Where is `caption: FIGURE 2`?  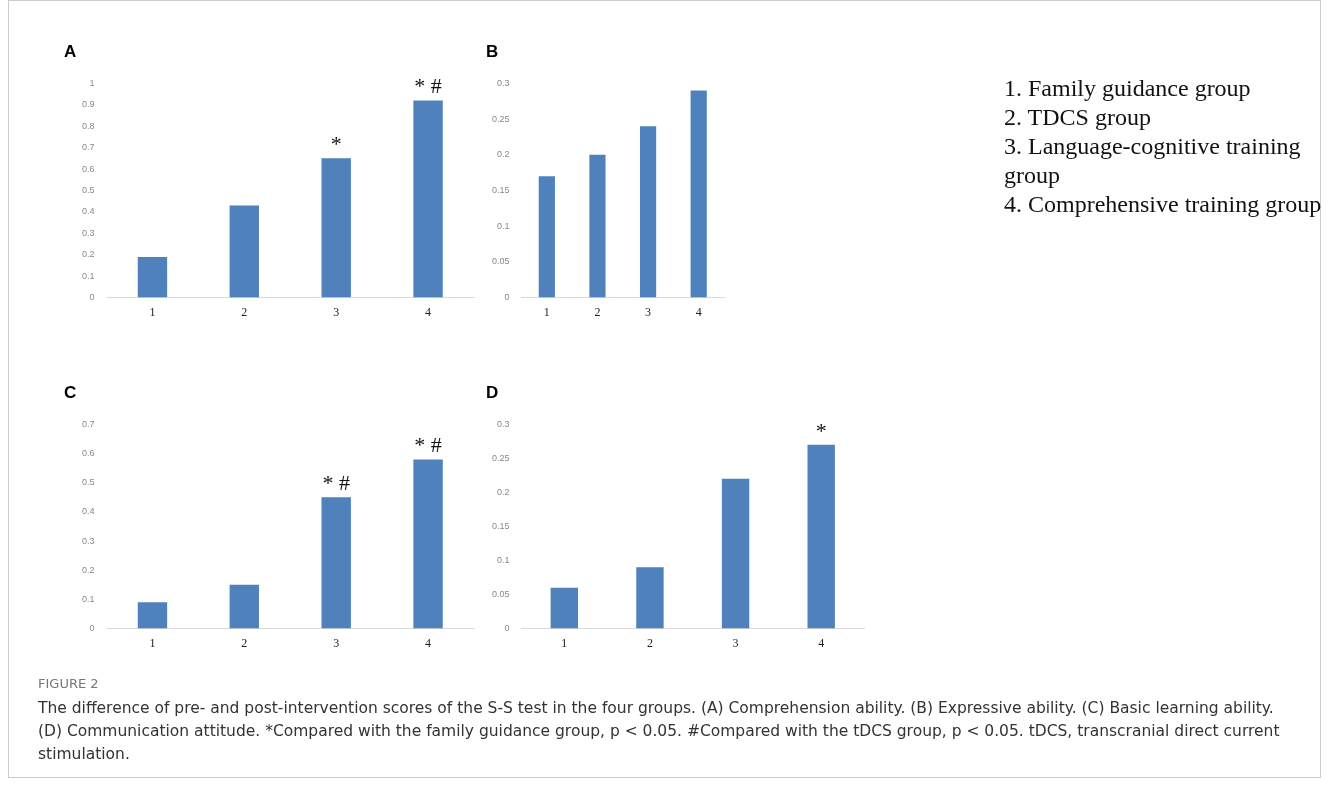
caption: FIGURE 2 is located at coordinates (68, 683).